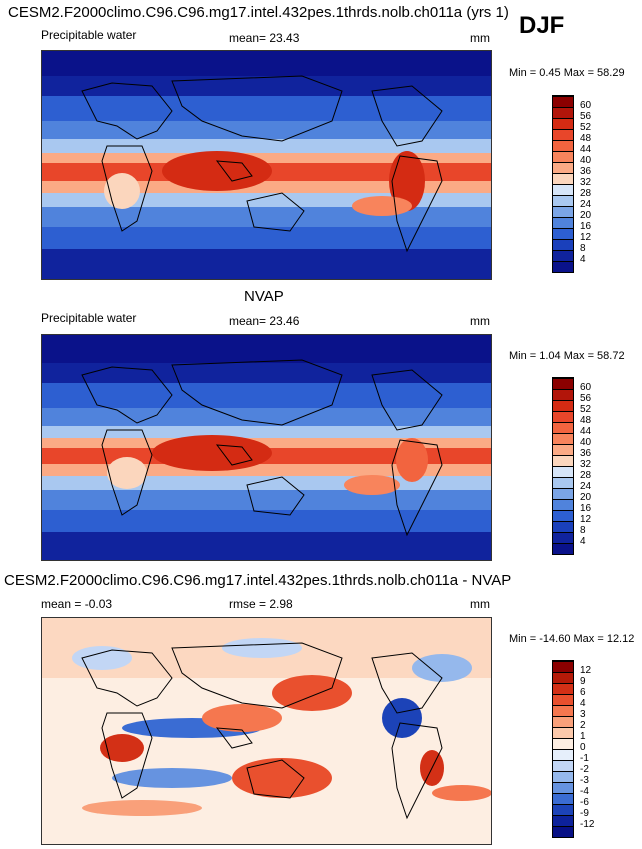 The height and width of the screenshot is (849, 642). I want to click on diff-mean-value: -0.03, so click(98, 604).